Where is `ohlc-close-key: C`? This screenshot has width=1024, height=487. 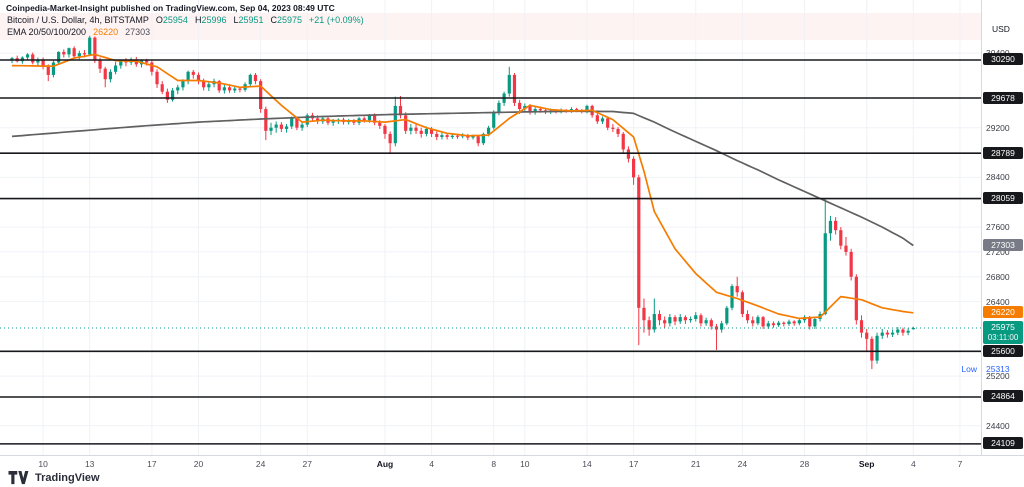 ohlc-close-key: C is located at coordinates (274, 20).